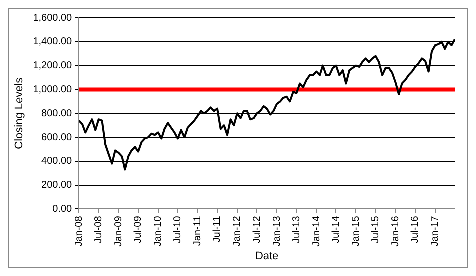 This screenshot has width=476, height=276. Describe the element at coordinates (267, 256) in the screenshot. I see `x-axis-title: Date` at that location.